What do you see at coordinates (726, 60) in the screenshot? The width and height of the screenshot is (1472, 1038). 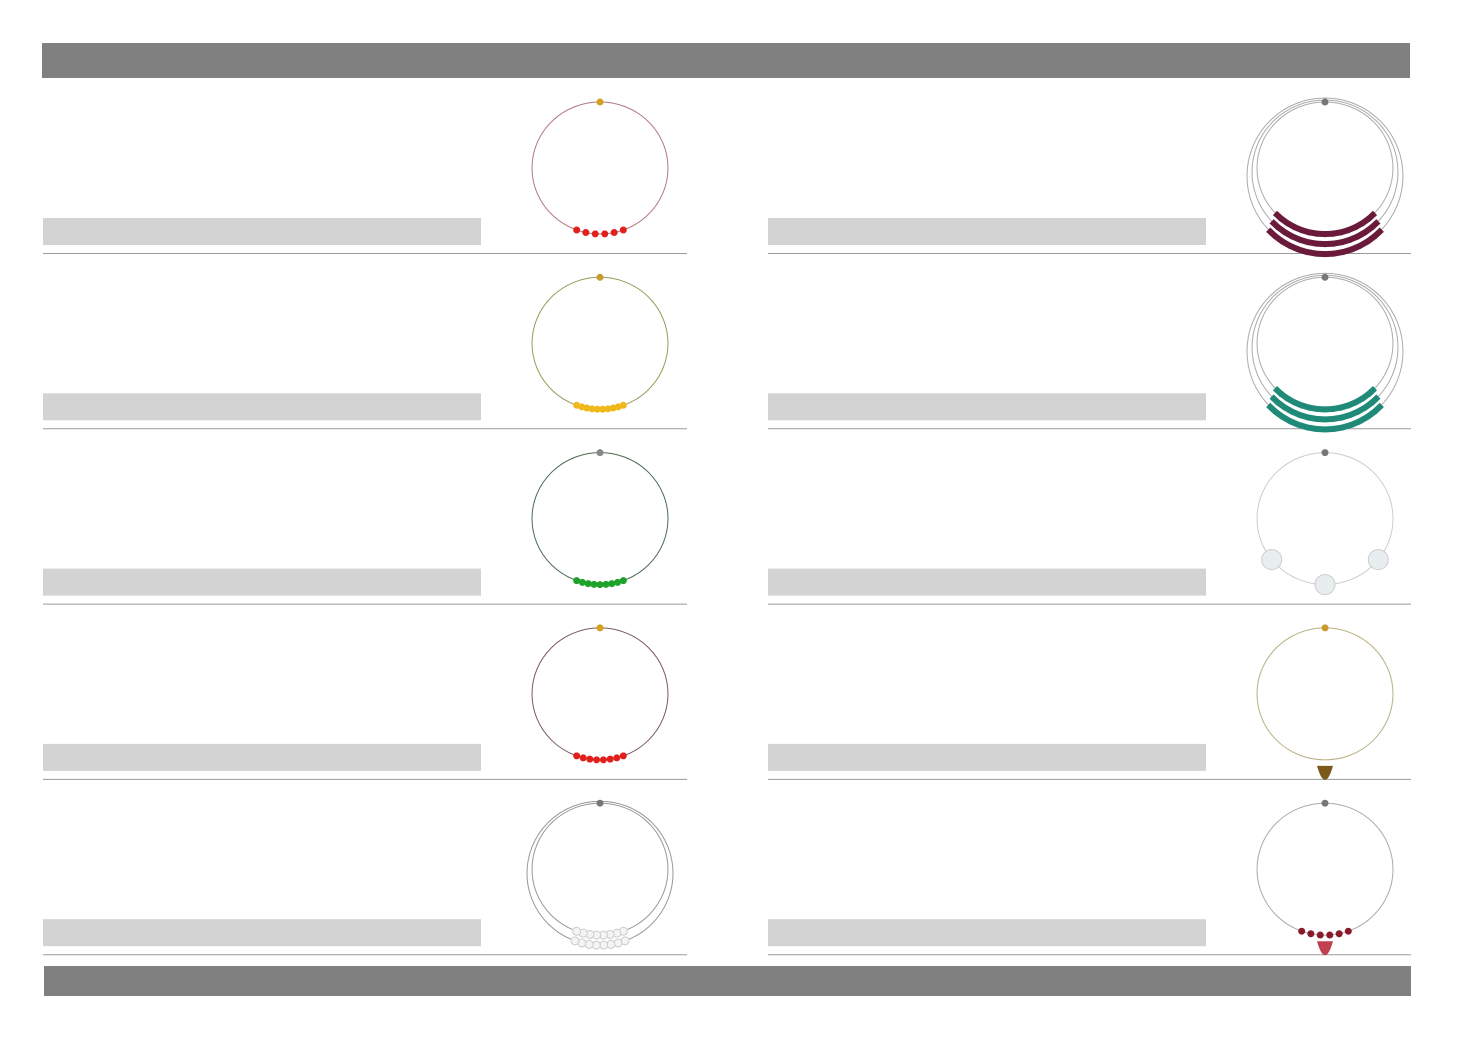 I see `header-bar` at bounding box center [726, 60].